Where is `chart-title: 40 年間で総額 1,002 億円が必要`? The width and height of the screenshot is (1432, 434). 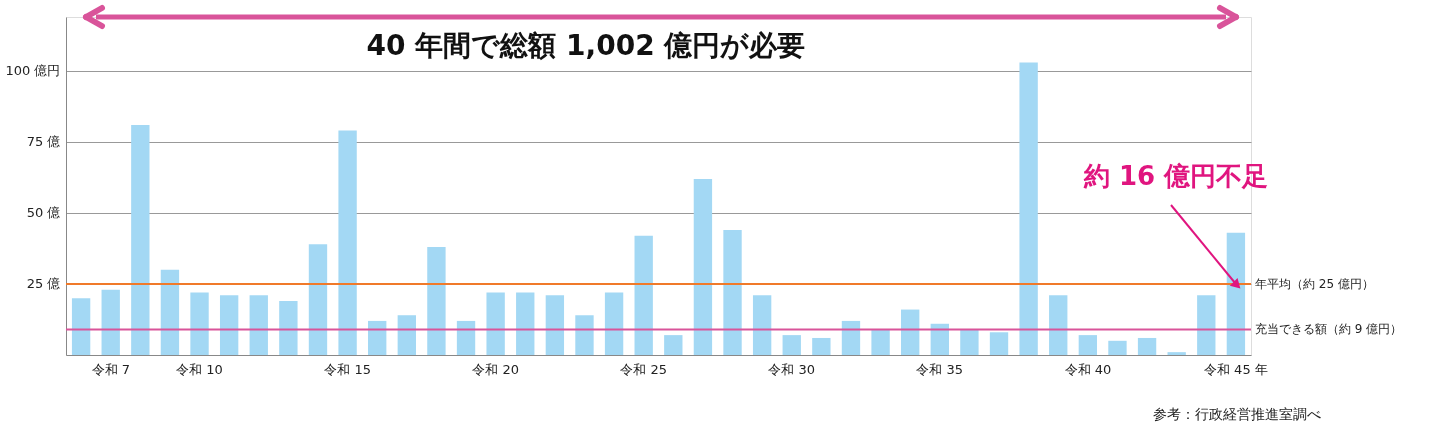
chart-title: 40 年間で総額 1,002 億円が必要 is located at coordinates (586, 45).